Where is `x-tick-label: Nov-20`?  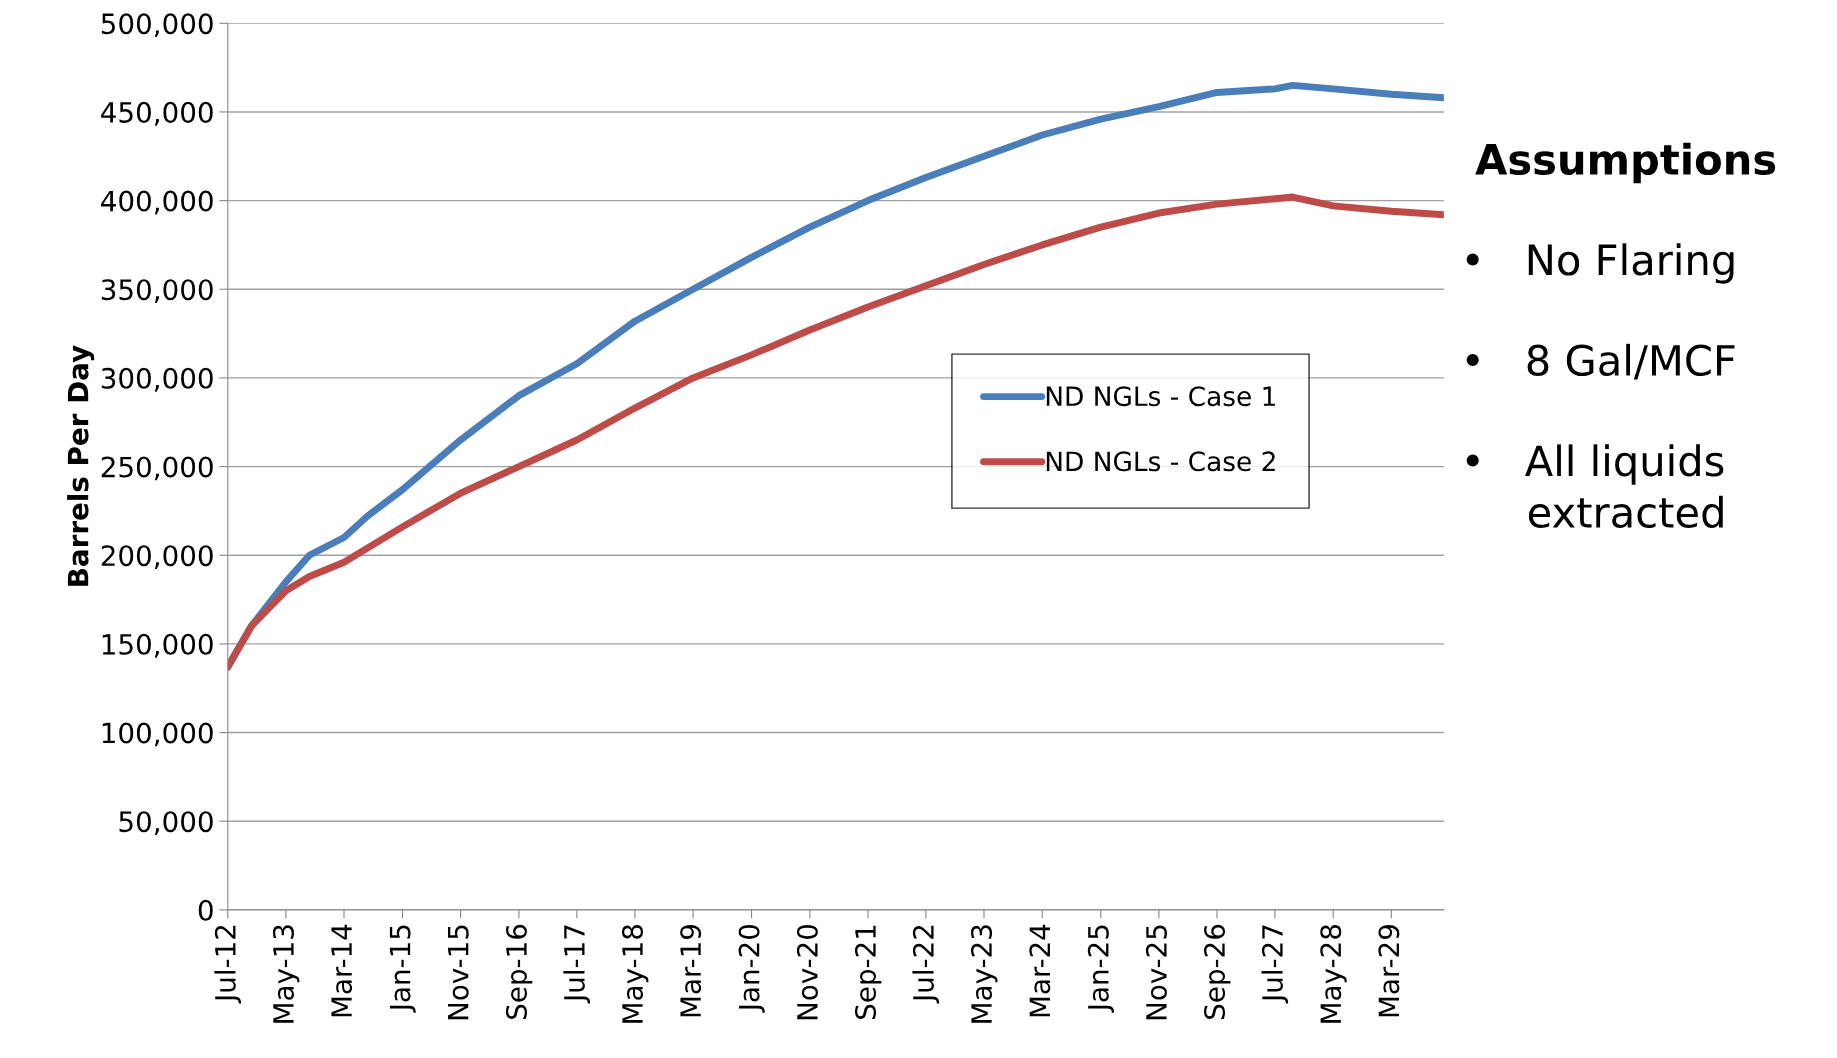 x-tick-label: Nov-20 is located at coordinates (807, 972).